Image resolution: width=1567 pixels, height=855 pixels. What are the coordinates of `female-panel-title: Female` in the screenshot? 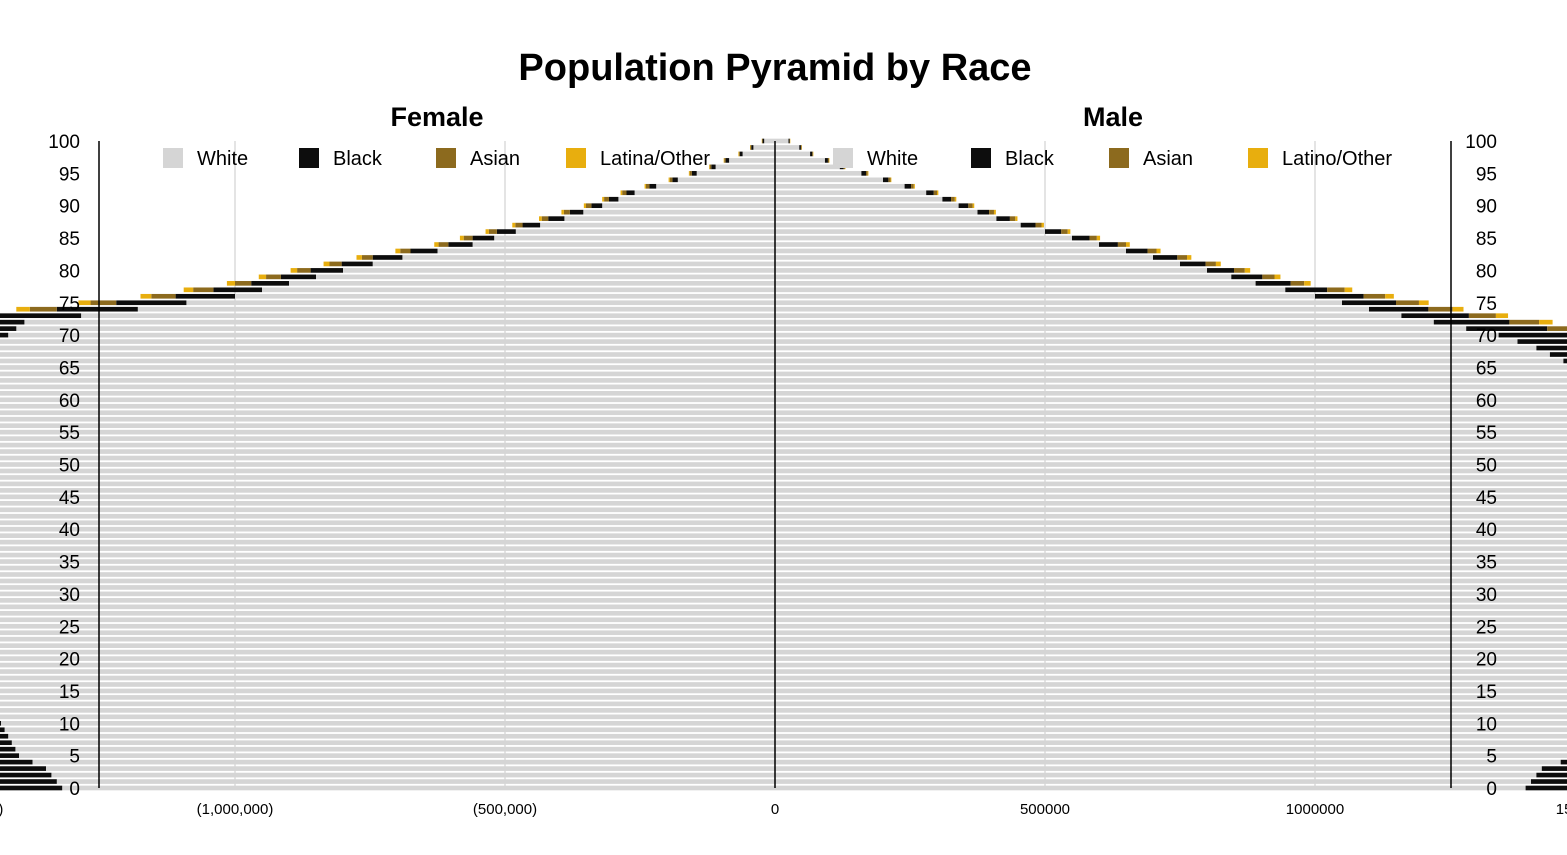 It's located at (436, 117).